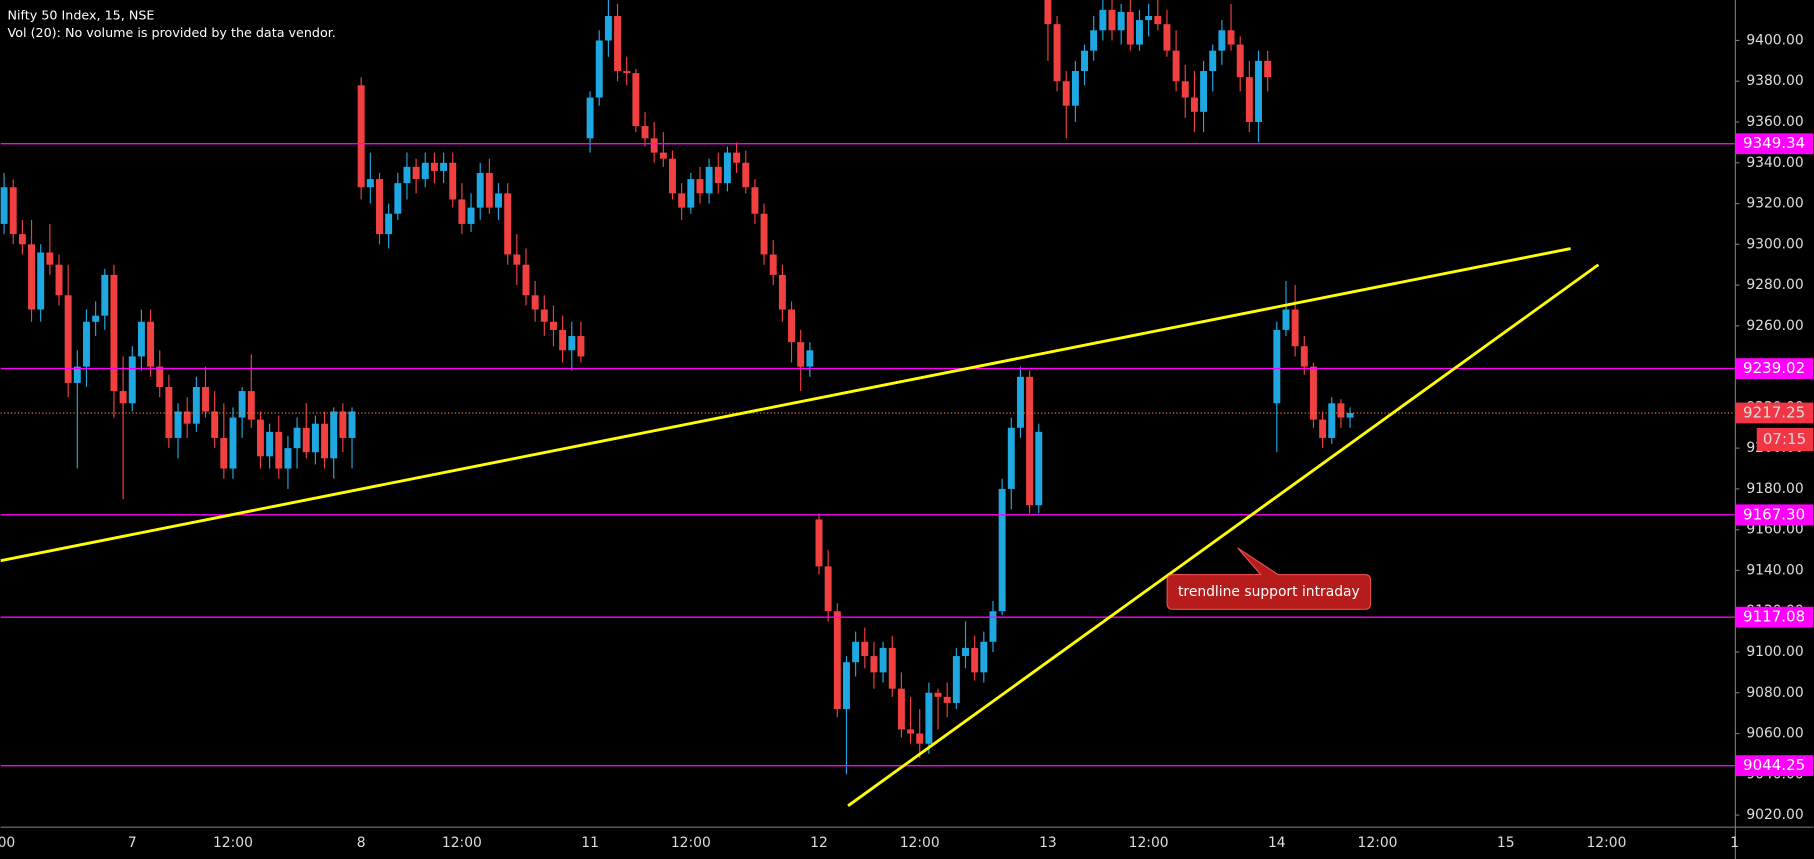 The width and height of the screenshot is (1814, 859). Describe the element at coordinates (1774, 765) in the screenshot. I see `level-label: 9044.25` at that location.